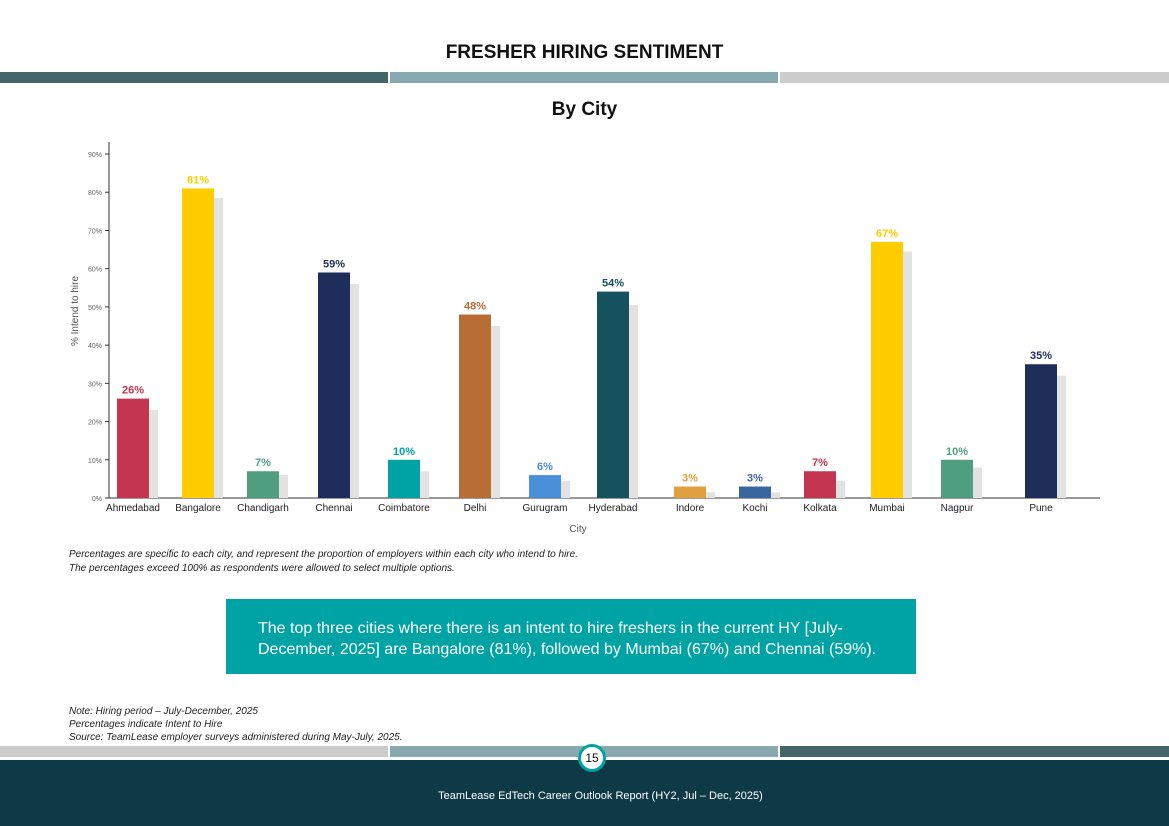 Image resolution: width=1169 pixels, height=826 pixels. Describe the element at coordinates (95, 461) in the screenshot. I see `y-tick-label: 10%` at that location.